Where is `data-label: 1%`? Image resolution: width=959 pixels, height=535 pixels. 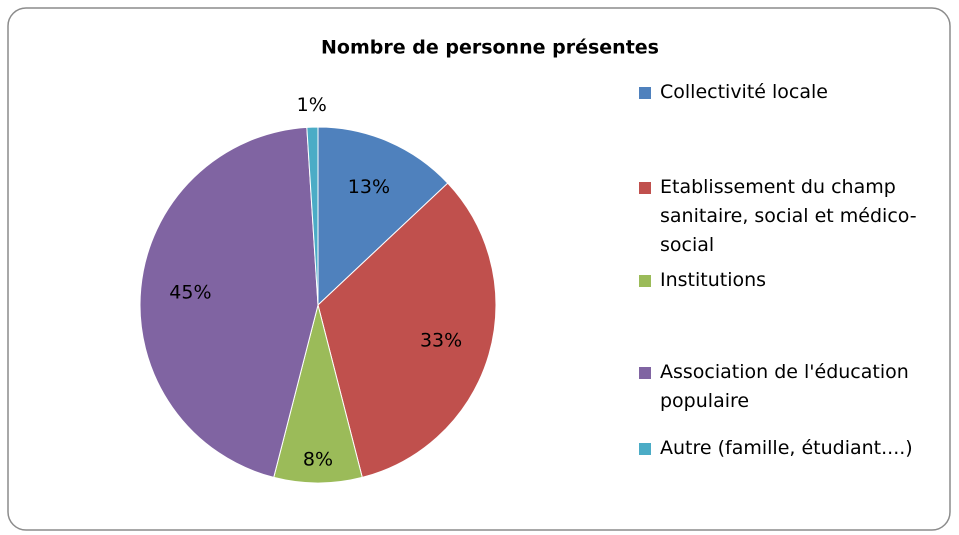 data-label: 1% is located at coordinates (312, 105).